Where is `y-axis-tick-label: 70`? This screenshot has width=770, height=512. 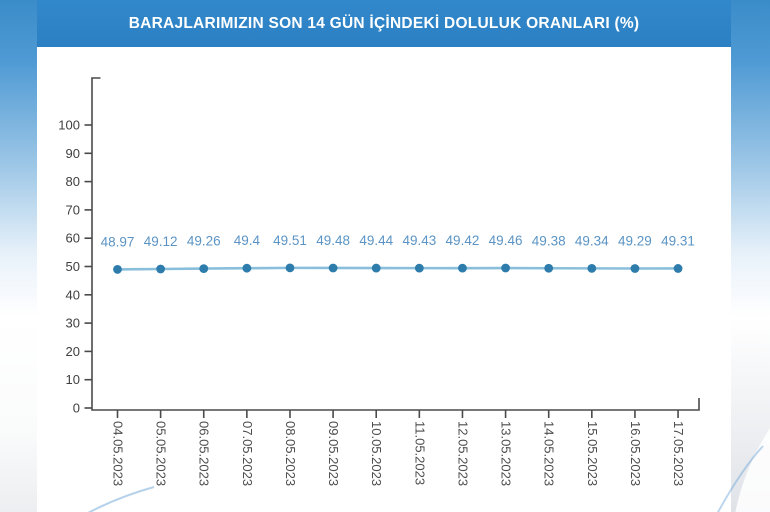 y-axis-tick-label: 70 is located at coordinates (73, 209).